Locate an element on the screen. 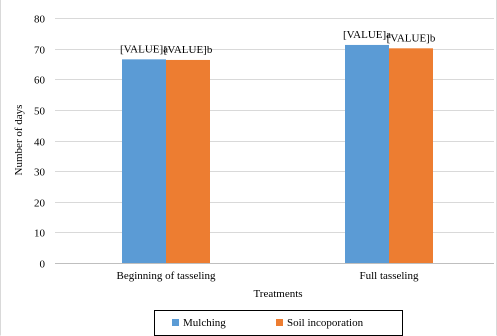  y-axis-ticks: 0 10 20 30 40 50 60 70 80 is located at coordinates (40, 142).